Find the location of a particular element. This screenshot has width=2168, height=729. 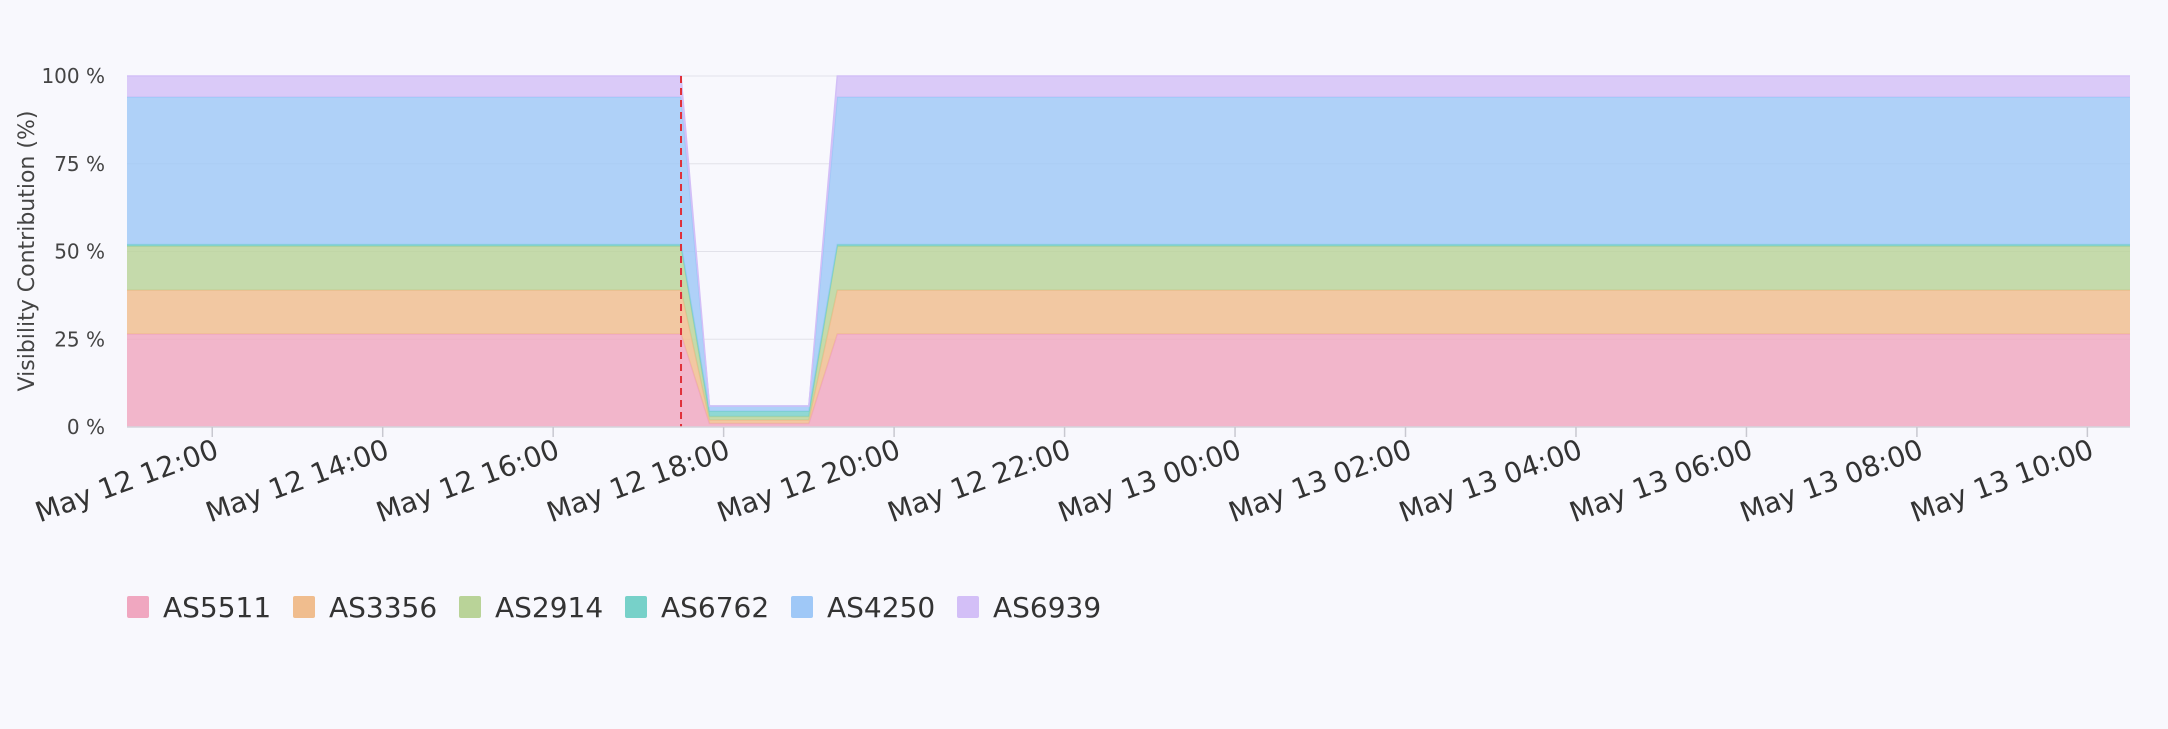

x-tick-label: May 12 12:00 is located at coordinates (127, 481).